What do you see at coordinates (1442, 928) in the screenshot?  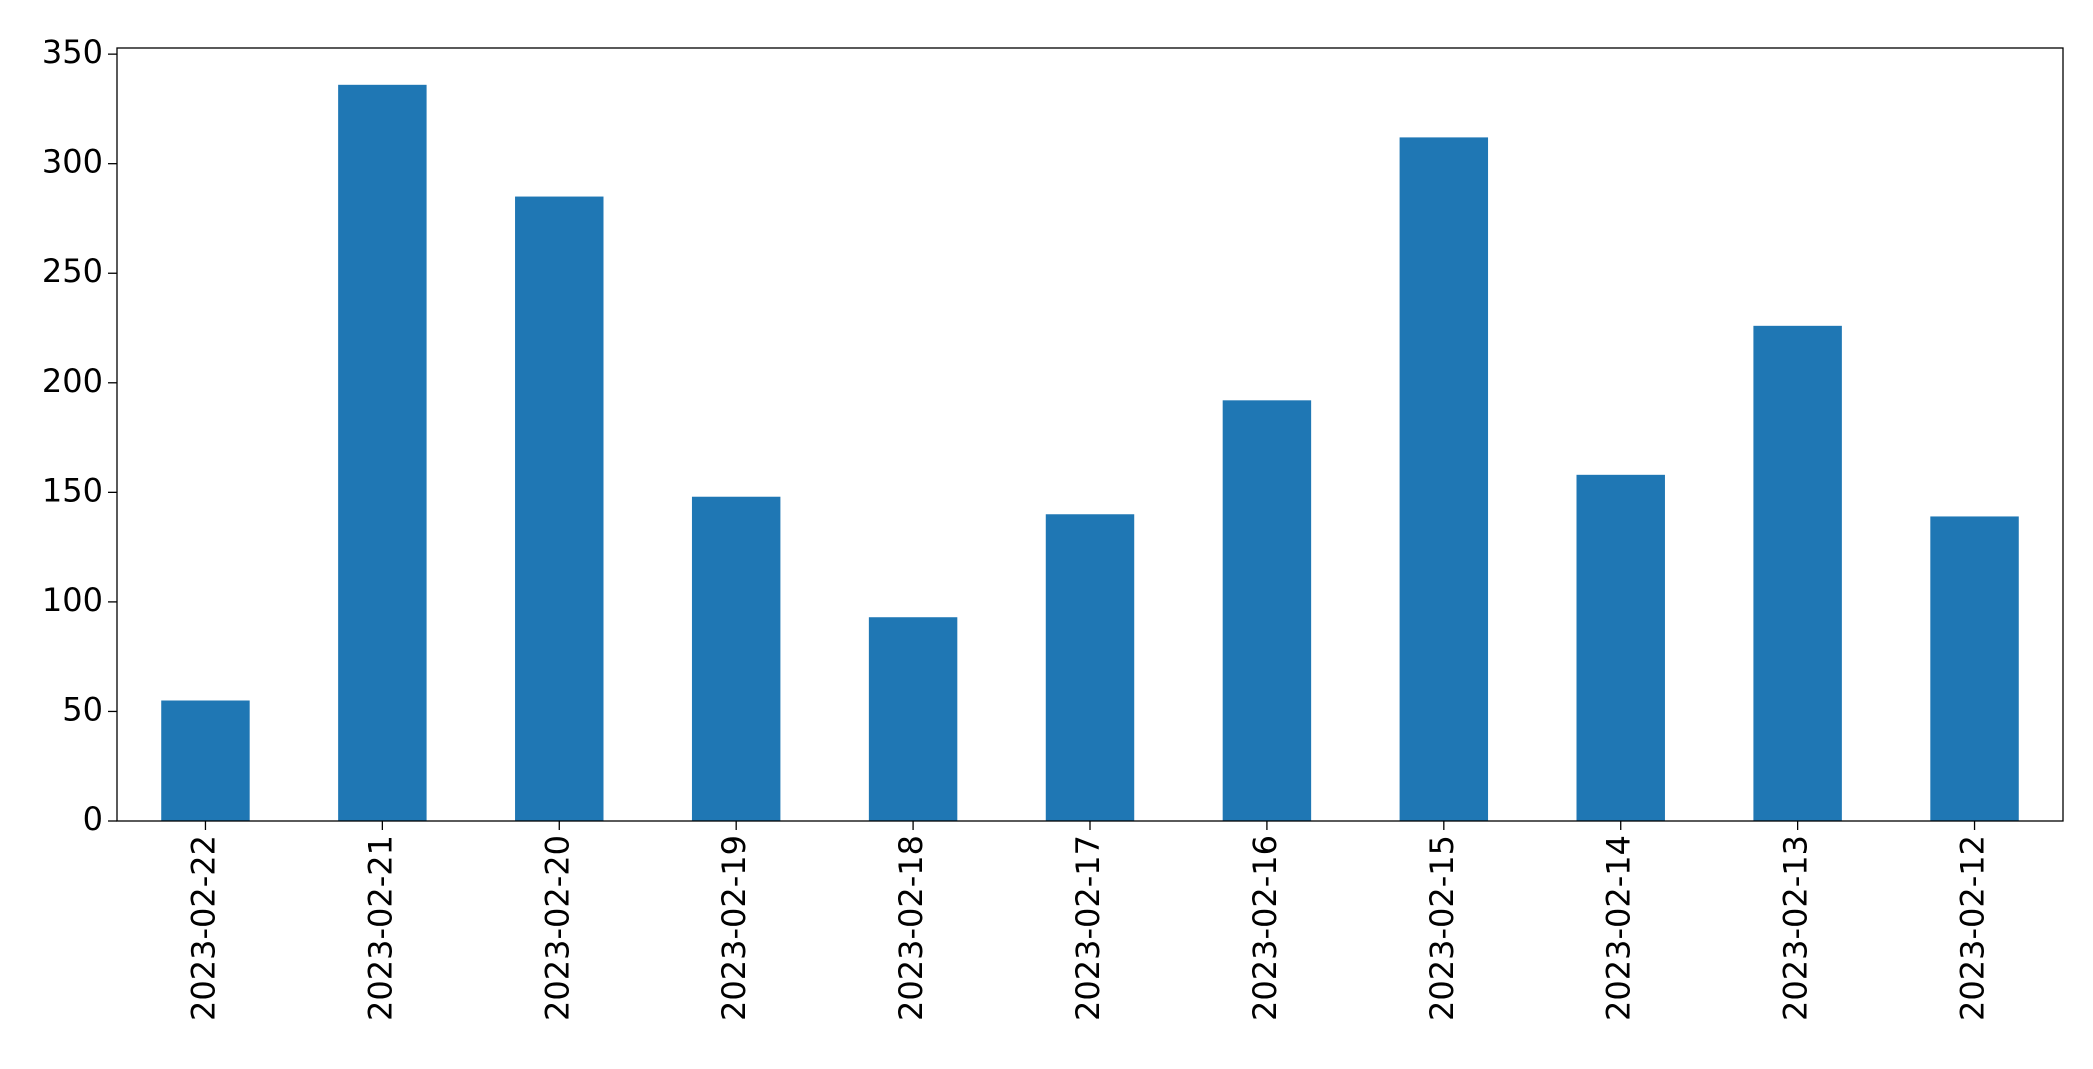 I see `x-tick-label: 2023-02-15` at bounding box center [1442, 928].